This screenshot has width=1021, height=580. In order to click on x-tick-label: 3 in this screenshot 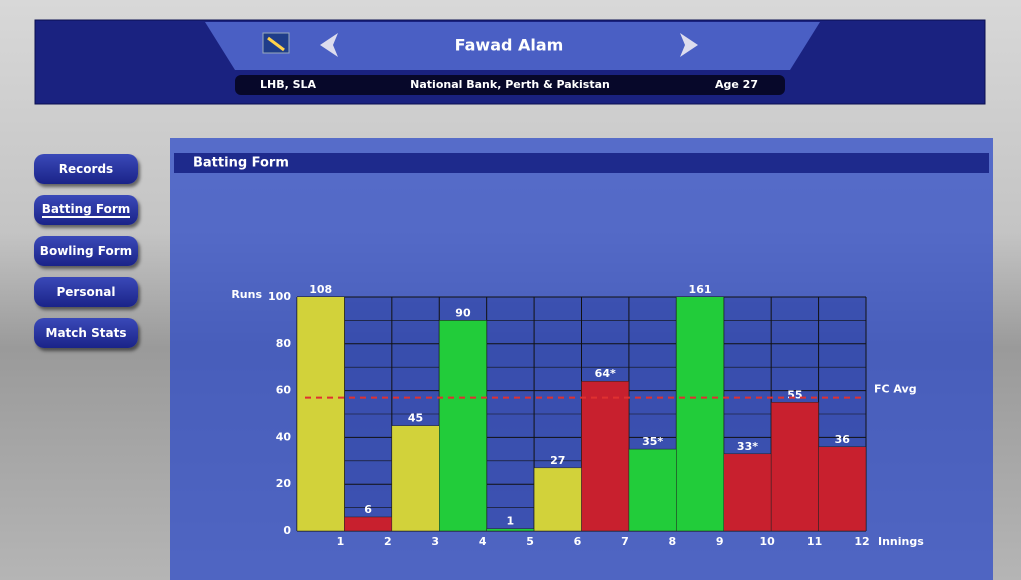, I will do `click(435, 541)`.